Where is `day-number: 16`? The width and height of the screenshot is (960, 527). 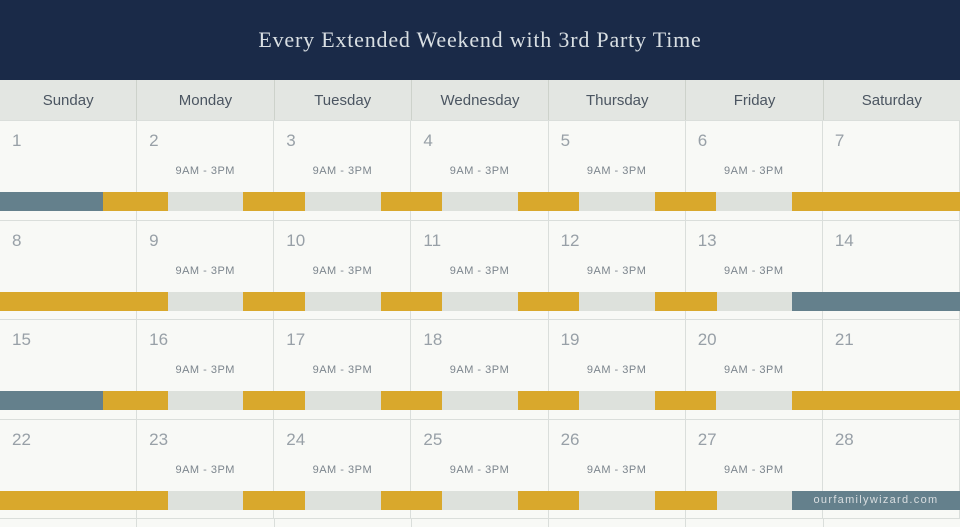
day-number: 16 is located at coordinates (159, 339).